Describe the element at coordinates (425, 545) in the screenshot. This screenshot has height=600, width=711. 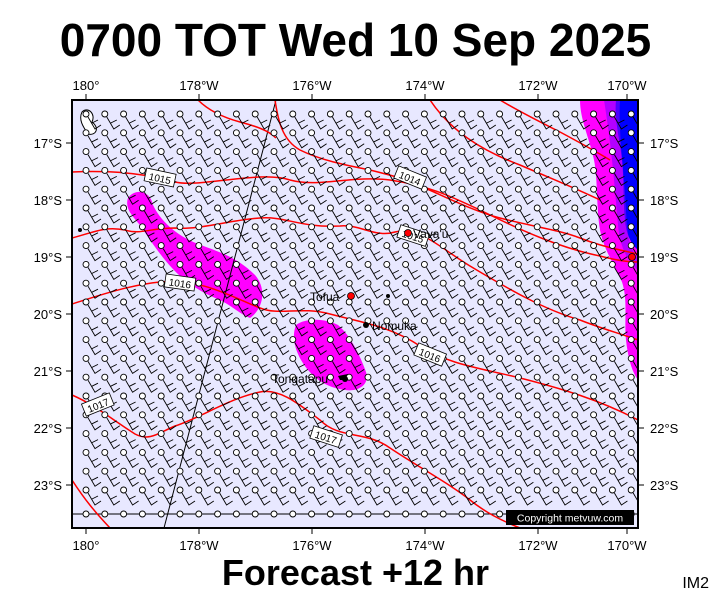
I see `lon-label-bottom: 174°W` at that location.